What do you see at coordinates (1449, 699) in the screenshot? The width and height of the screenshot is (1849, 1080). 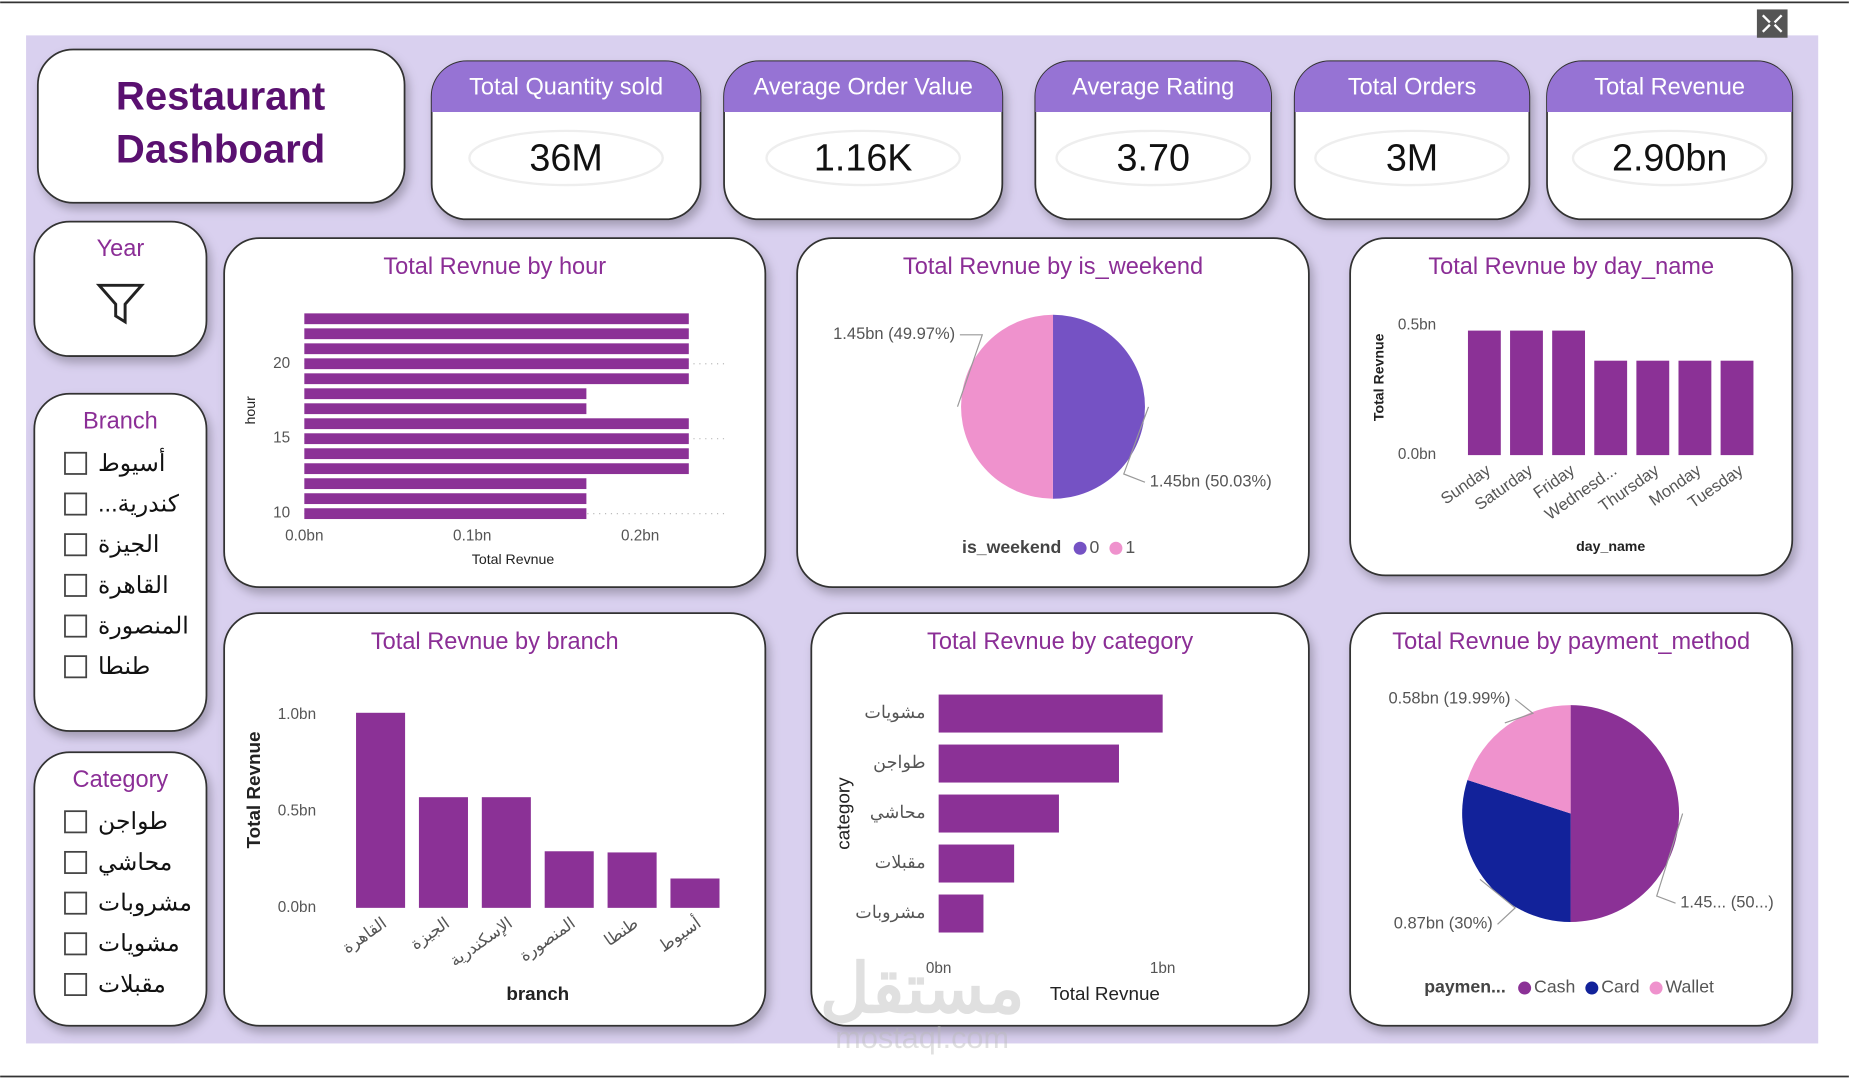 I see `data-label: 0.58bn (19.99%)` at bounding box center [1449, 699].